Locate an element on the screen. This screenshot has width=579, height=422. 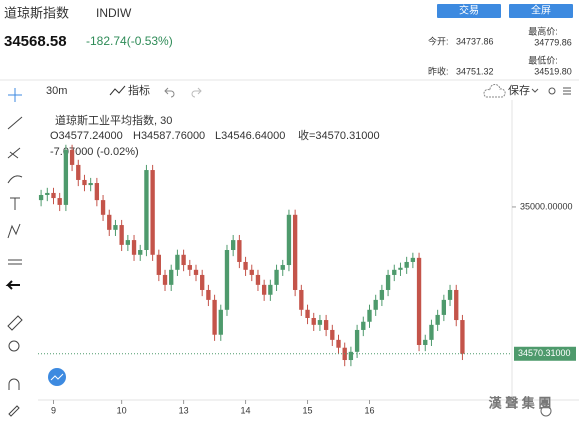
line-tool is located at coordinates (15, 123).